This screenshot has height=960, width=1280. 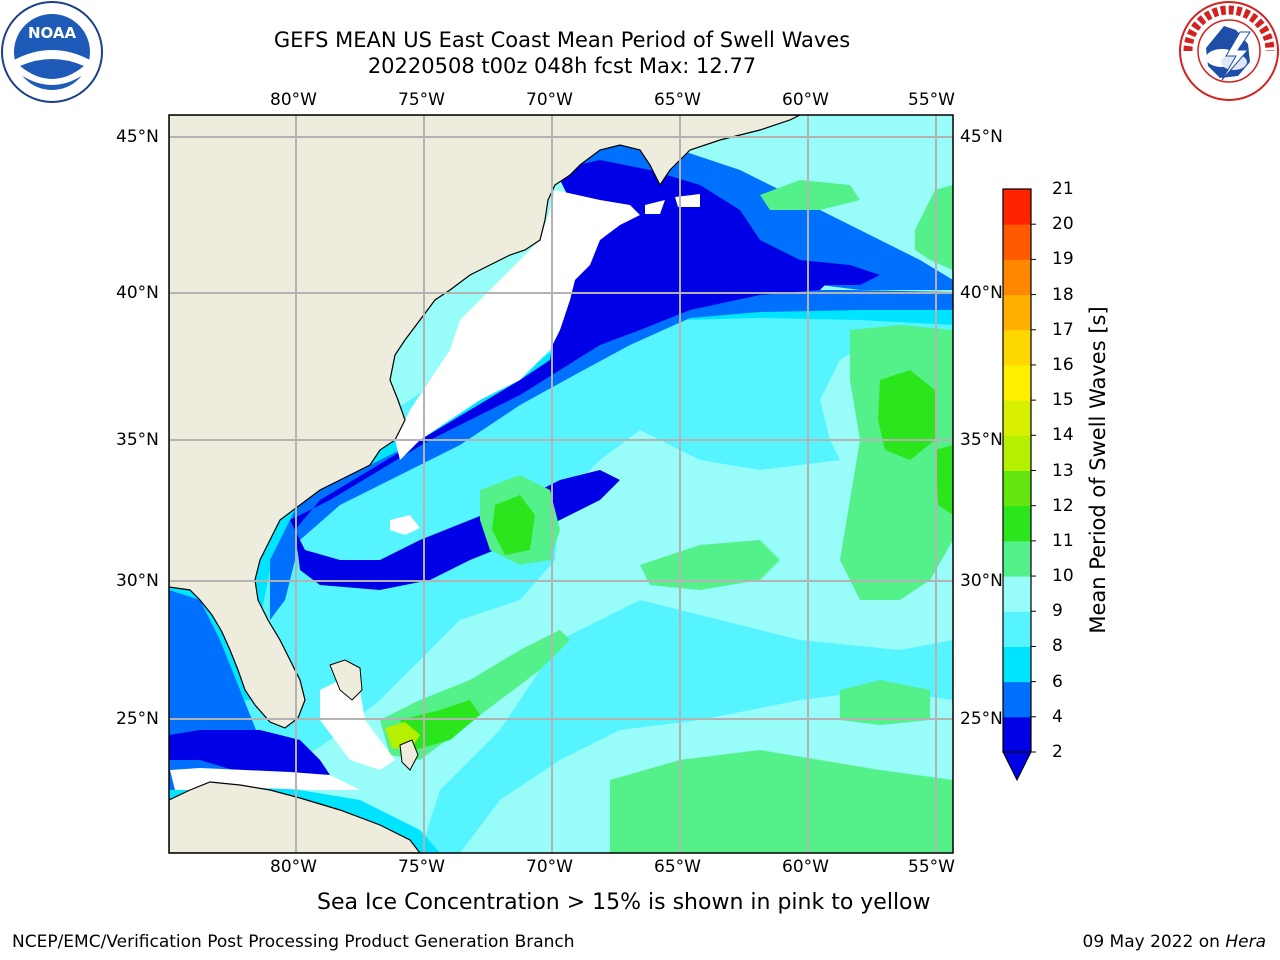 I want to click on lon-label-top: 55°W, so click(x=931, y=100).